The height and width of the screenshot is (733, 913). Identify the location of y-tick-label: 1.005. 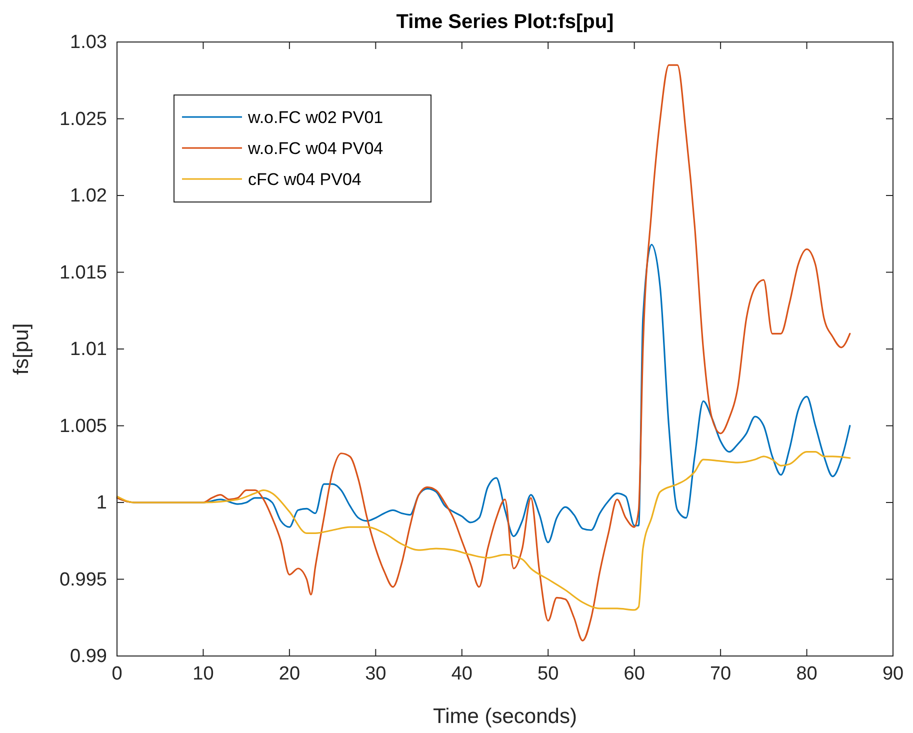
(83, 426).